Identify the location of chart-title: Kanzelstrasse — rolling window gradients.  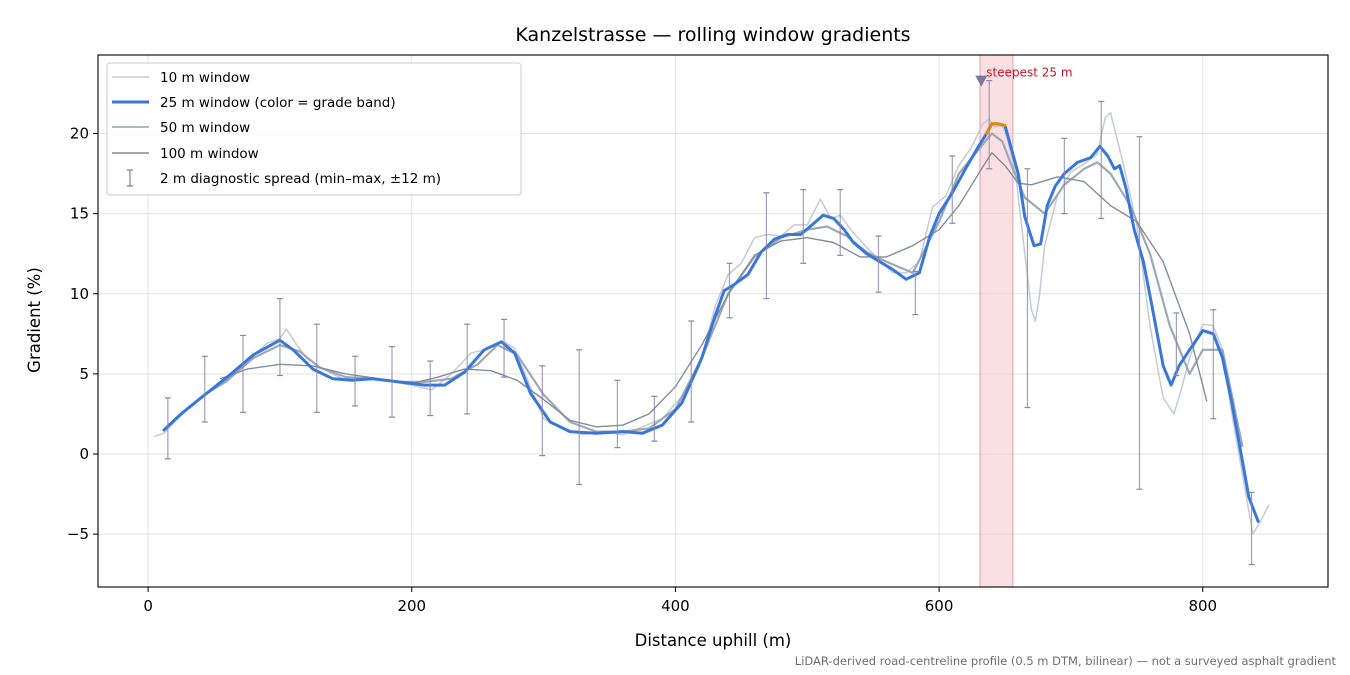
(712, 35).